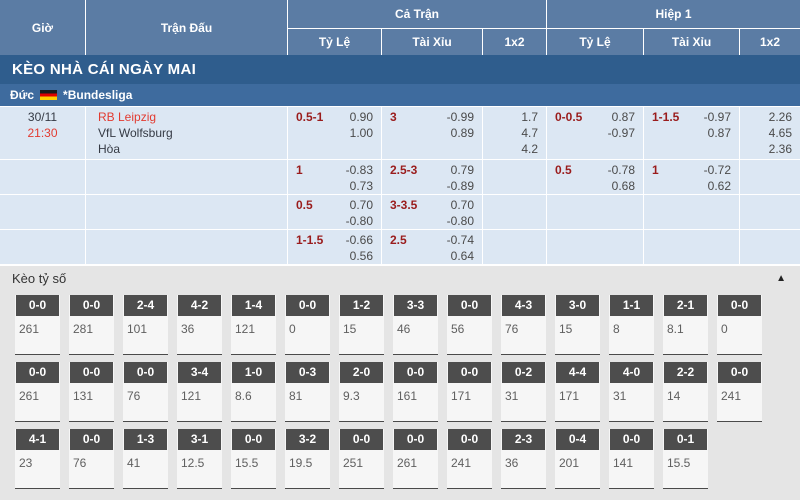  I want to click on odds-value: 0.68, so click(623, 186).